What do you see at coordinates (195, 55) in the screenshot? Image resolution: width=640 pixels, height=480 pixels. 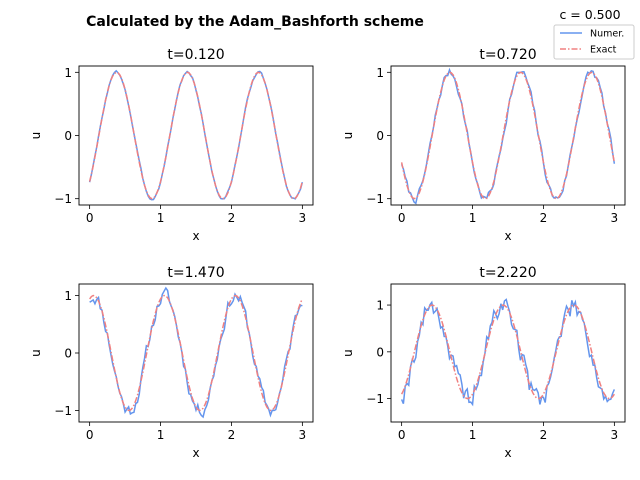 I see `subplot-title: t=0.120` at bounding box center [195, 55].